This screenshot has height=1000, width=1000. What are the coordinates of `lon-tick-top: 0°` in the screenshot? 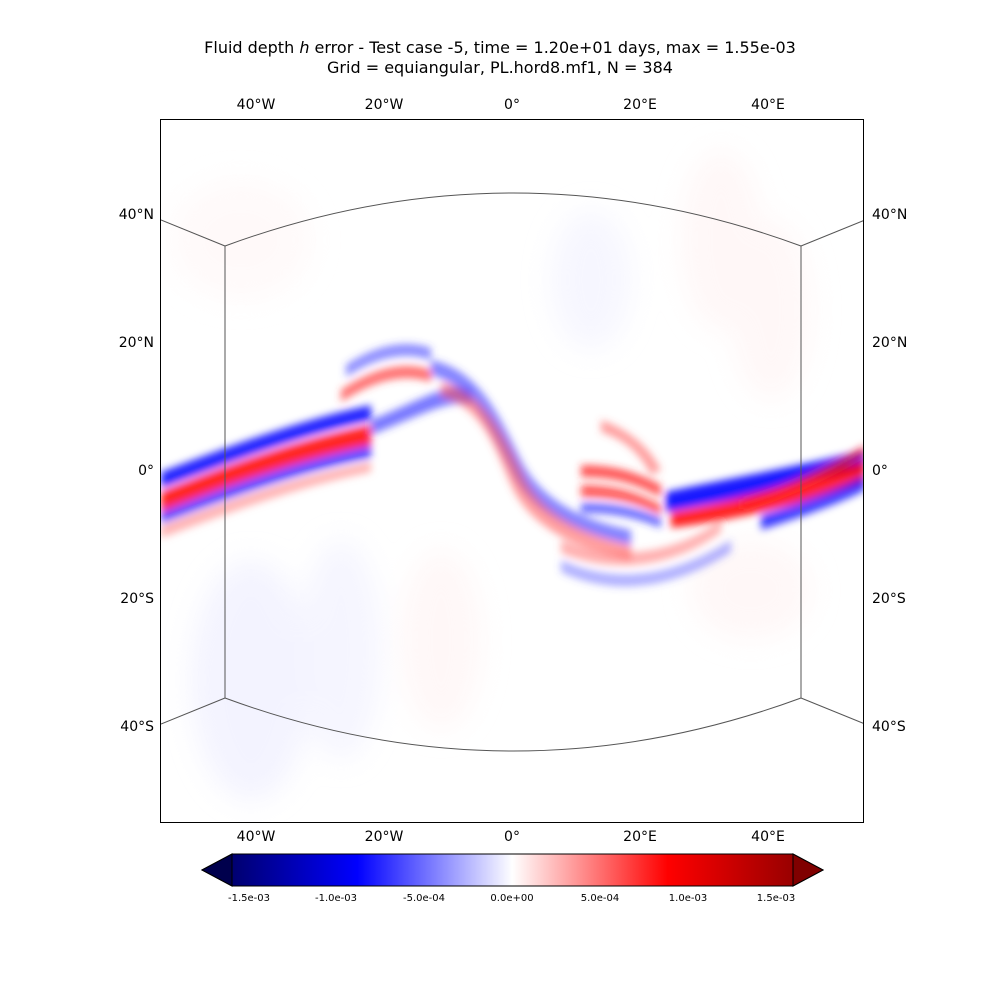 It's located at (512, 105).